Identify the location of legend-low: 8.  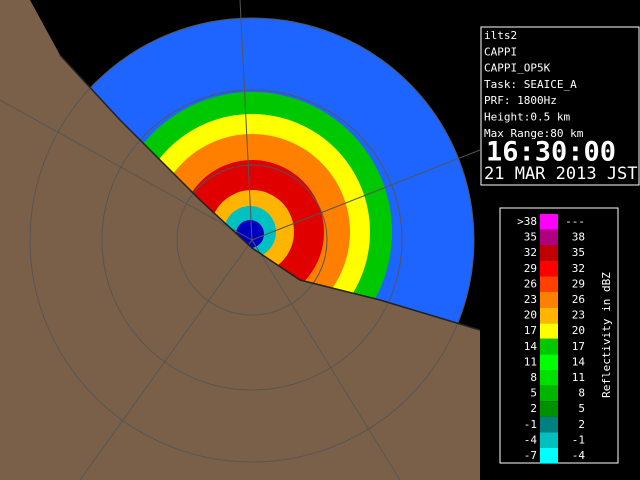
(533, 377).